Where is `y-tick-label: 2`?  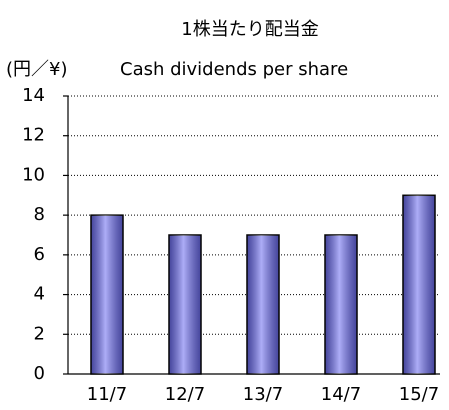 y-tick-label: 2 is located at coordinates (39, 333).